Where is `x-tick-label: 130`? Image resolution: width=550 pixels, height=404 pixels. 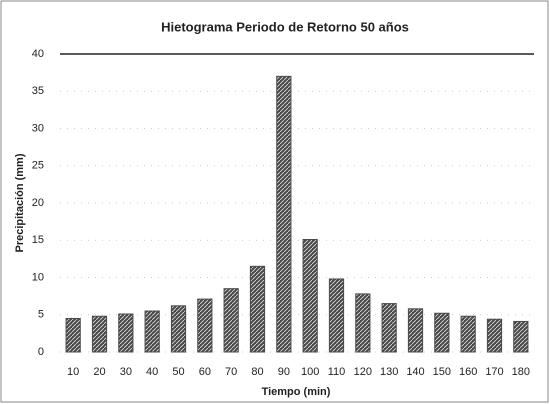 x-tick-label: 130 is located at coordinates (389, 372).